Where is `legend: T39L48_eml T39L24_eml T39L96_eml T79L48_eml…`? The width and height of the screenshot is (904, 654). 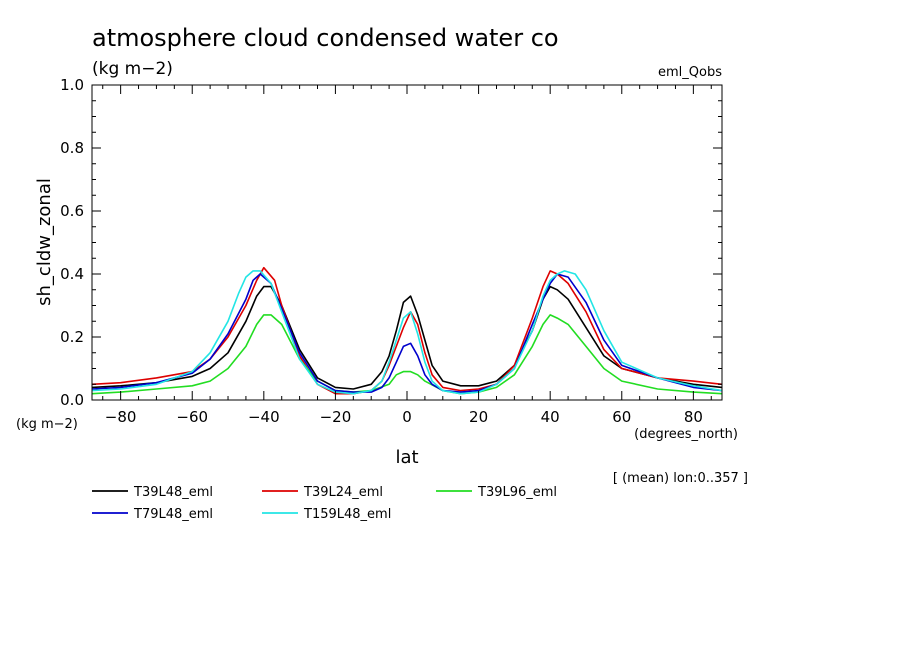
legend: T39L48_eml T39L24_eml T39L96_eml T79L48_eml… is located at coordinates (324, 503).